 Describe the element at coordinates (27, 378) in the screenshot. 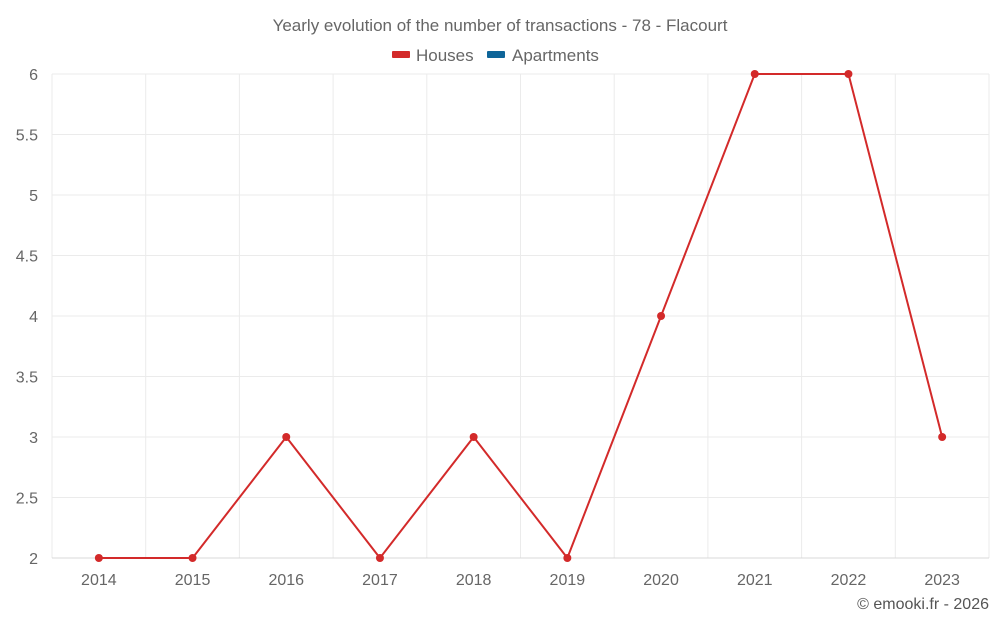

I see `y-tick-label: 3.5` at that location.